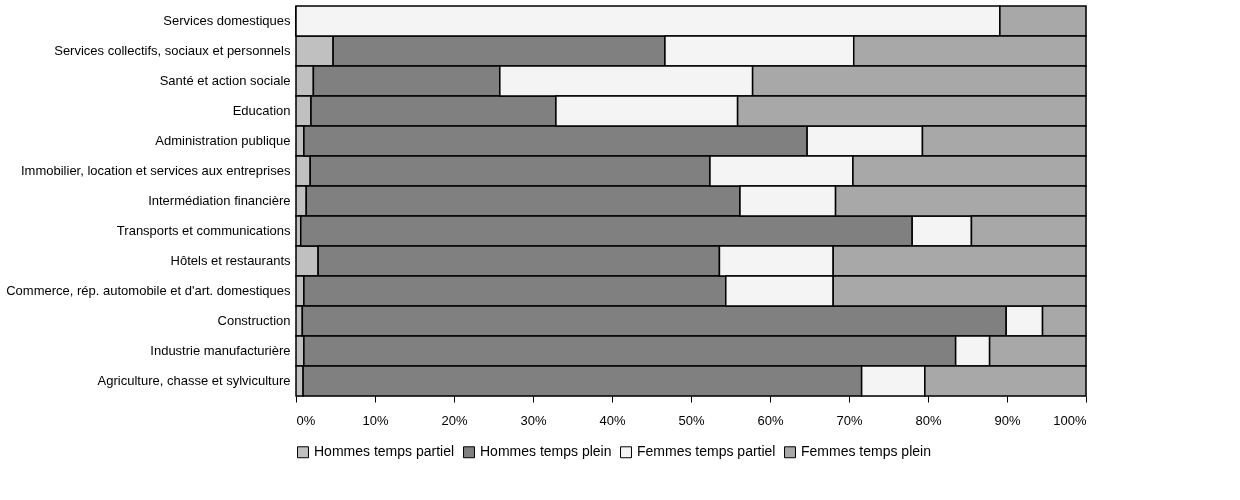 The height and width of the screenshot is (500, 1240). What do you see at coordinates (220, 350) in the screenshot?
I see `y-tick-label: Industrie manufacturière` at bounding box center [220, 350].